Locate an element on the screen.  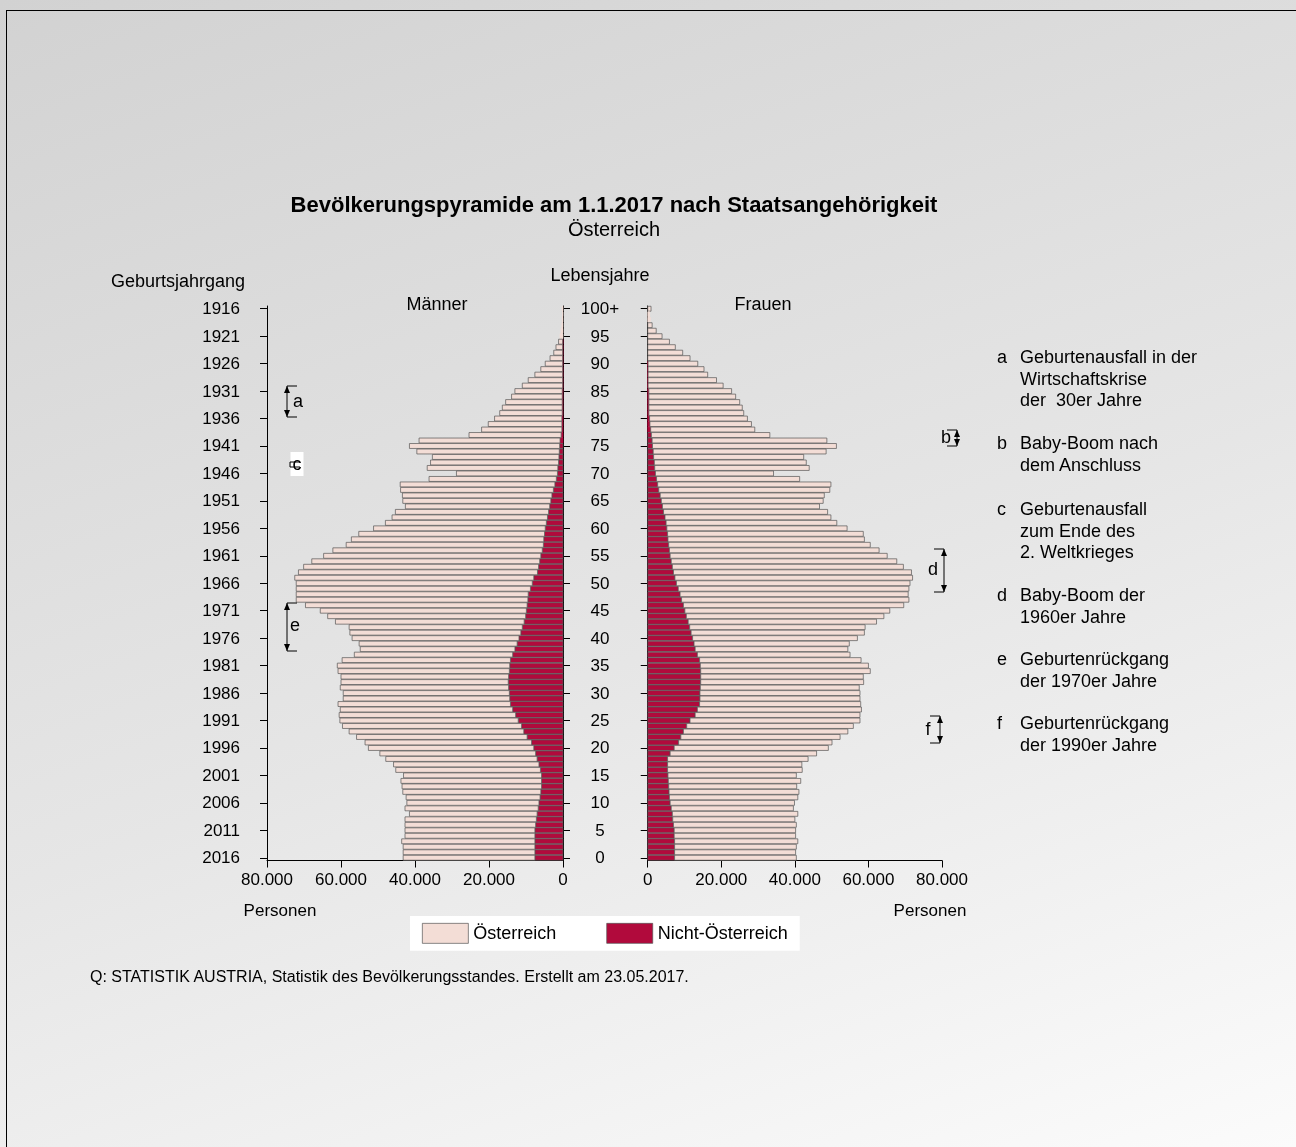
text: Österreich is located at coordinates (614, 229).